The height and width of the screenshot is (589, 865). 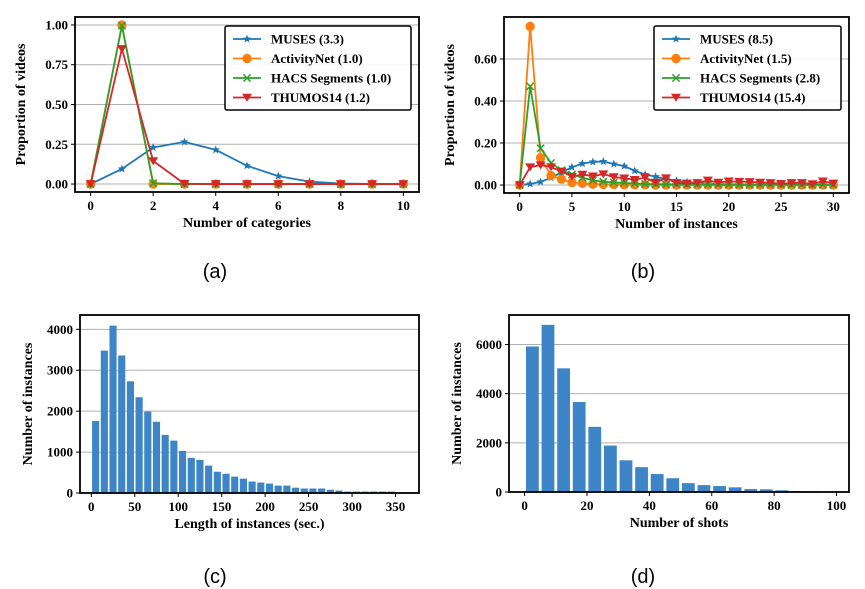 I want to click on y-tick-label: 0.00, so click(x=485, y=185).